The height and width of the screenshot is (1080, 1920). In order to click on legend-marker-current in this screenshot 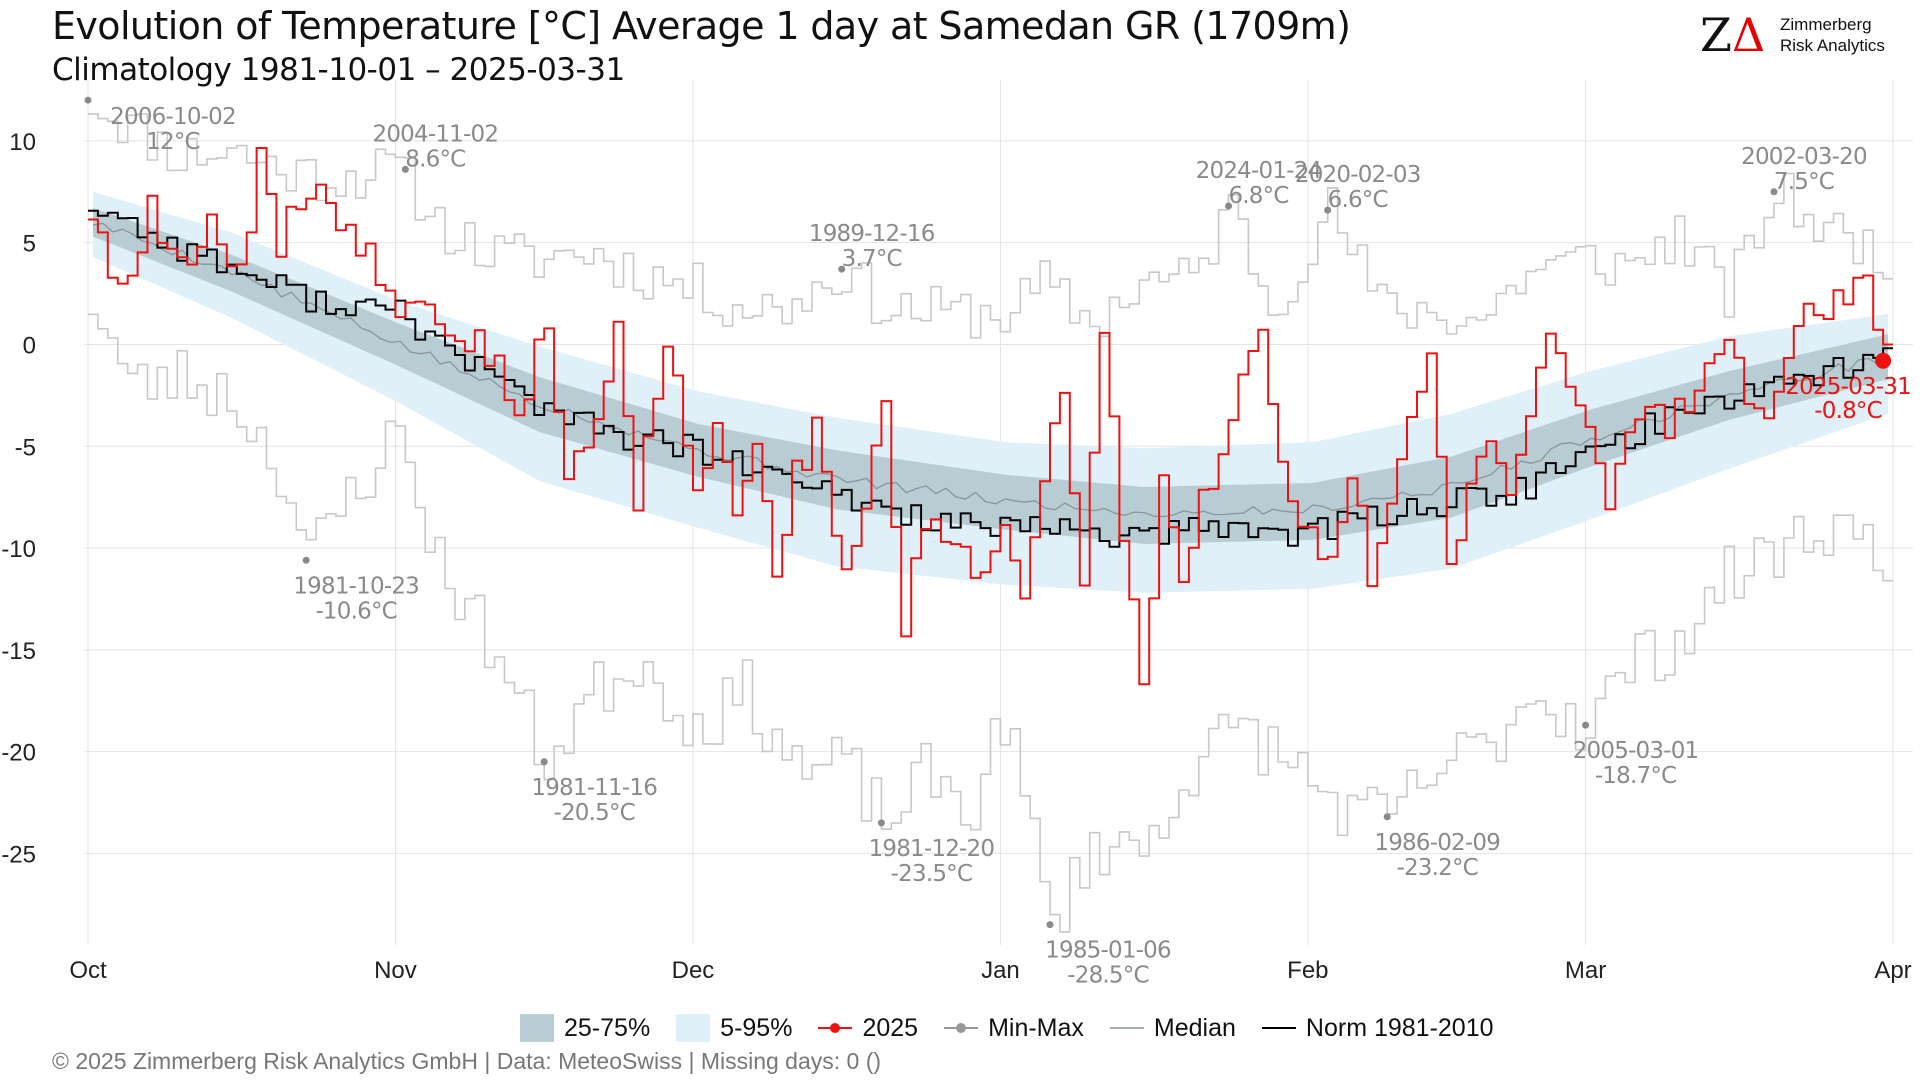, I will do `click(835, 1028)`.